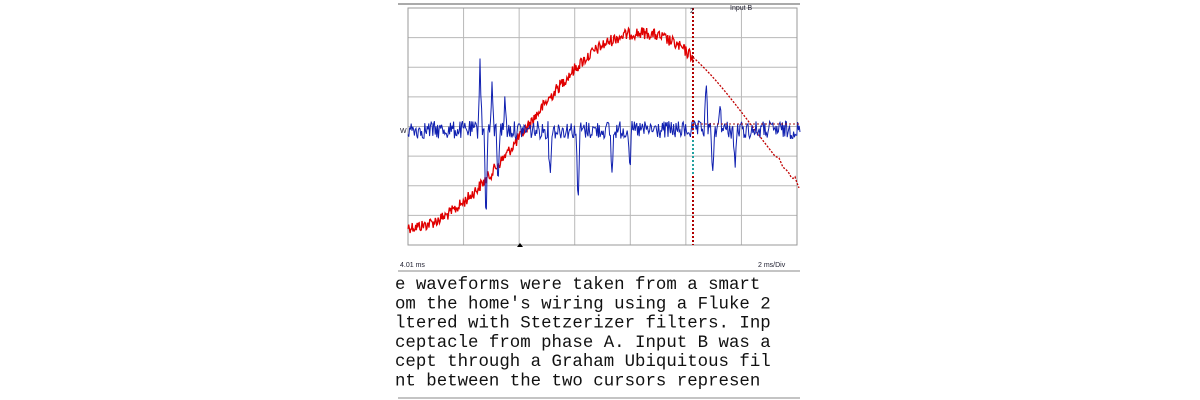 The image size is (1200, 400). What do you see at coordinates (550, 130) in the screenshot?
I see `input-a-trace` at bounding box center [550, 130].